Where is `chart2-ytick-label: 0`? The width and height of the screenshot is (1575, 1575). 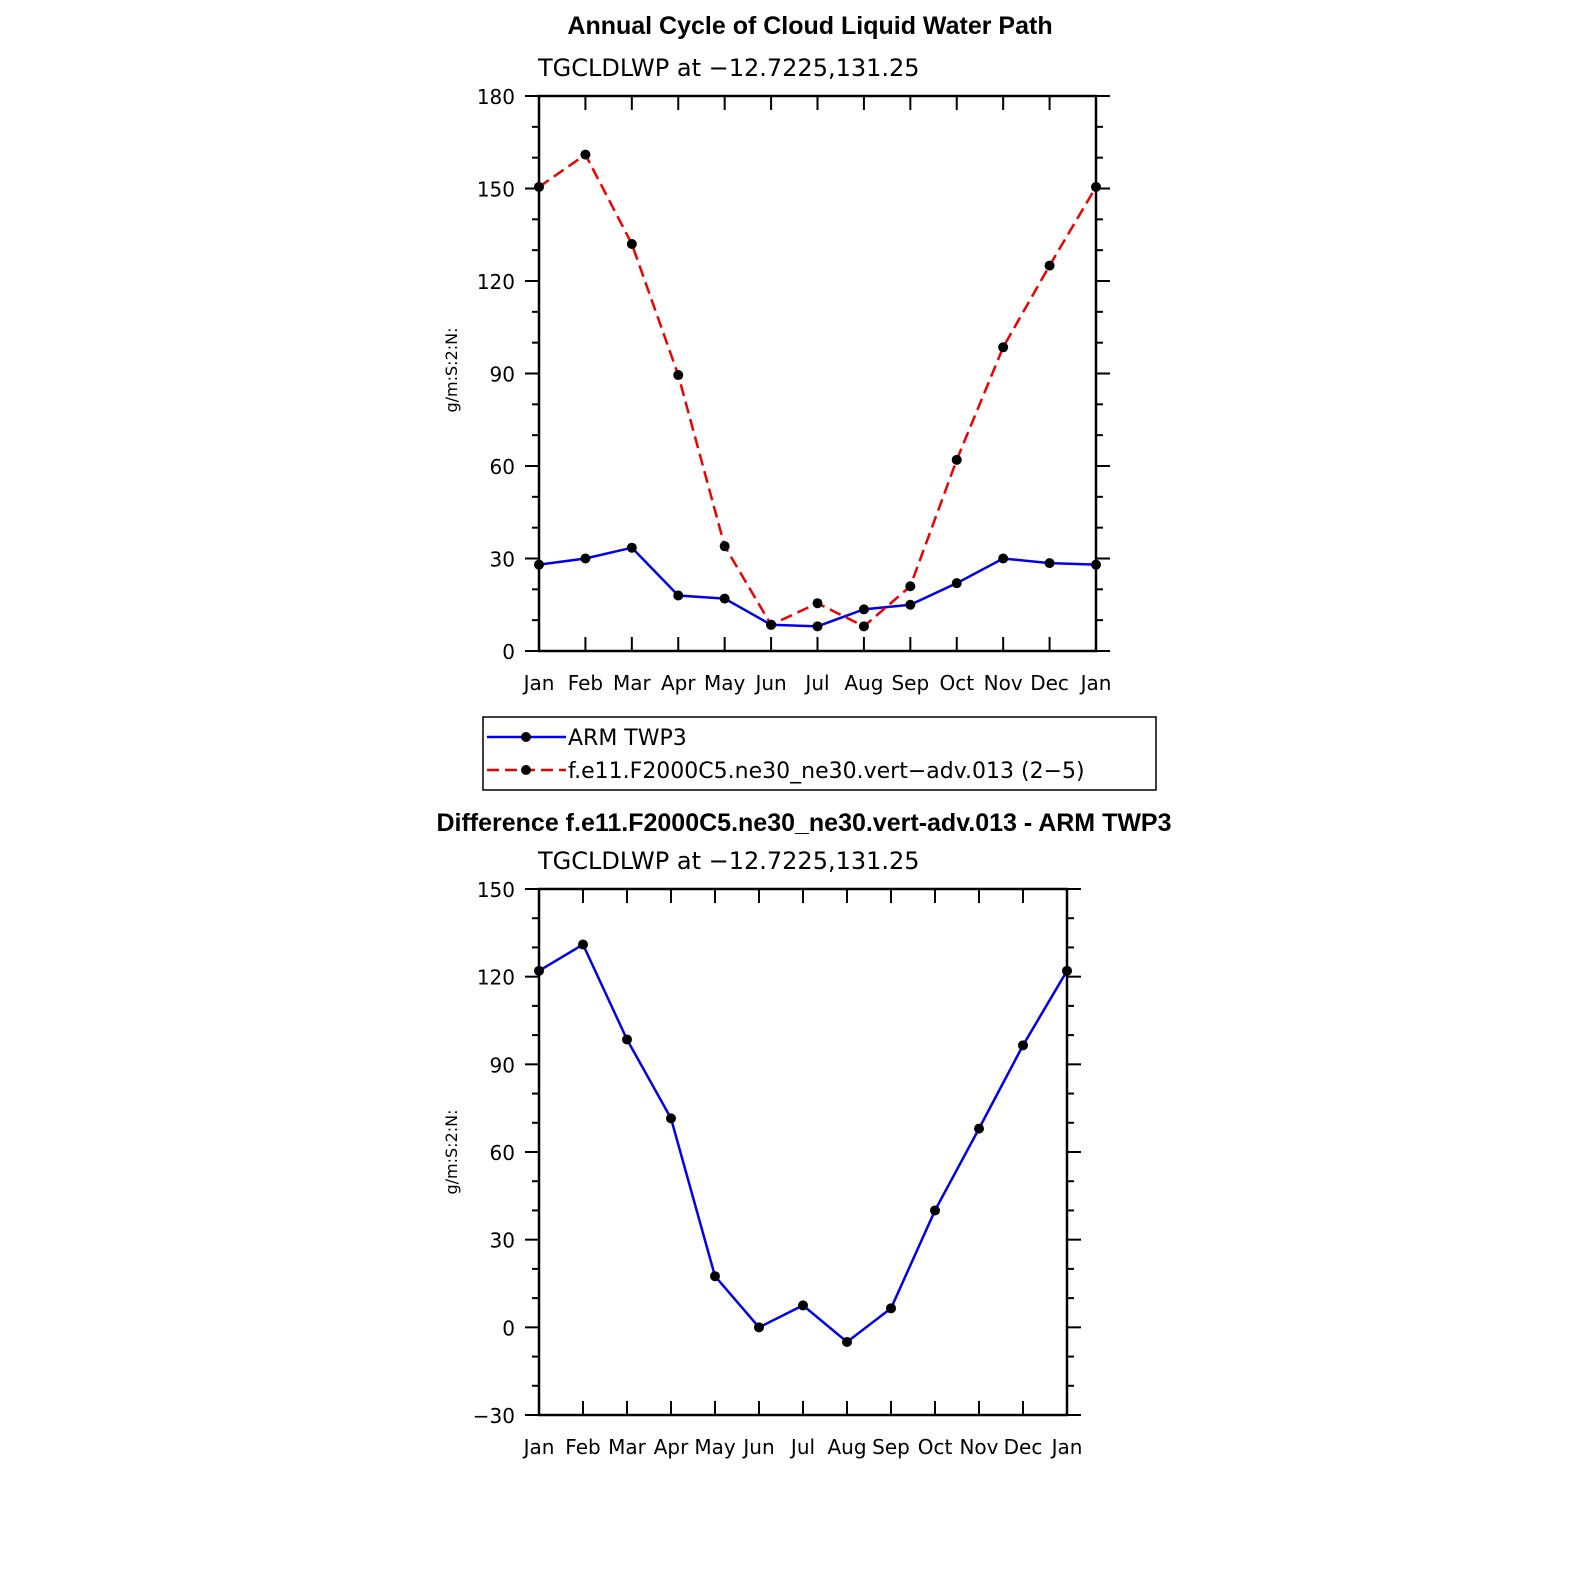 chart2-ytick-label: 0 is located at coordinates (508, 1328).